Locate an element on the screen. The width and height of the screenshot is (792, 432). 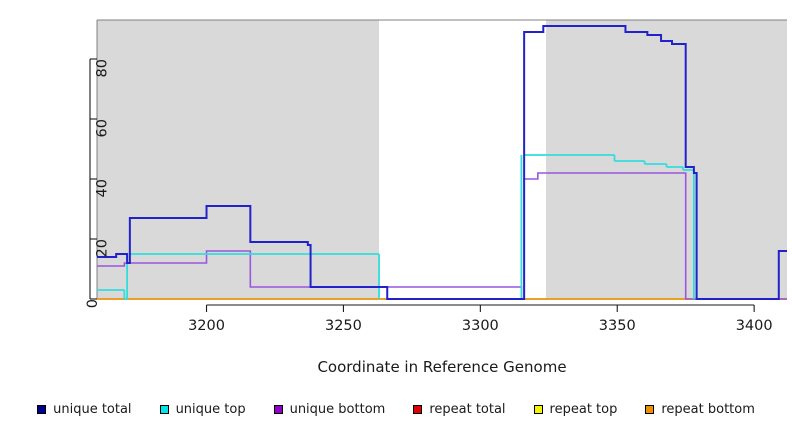
y-tick-label-20: 20 is located at coordinates (102, 248).